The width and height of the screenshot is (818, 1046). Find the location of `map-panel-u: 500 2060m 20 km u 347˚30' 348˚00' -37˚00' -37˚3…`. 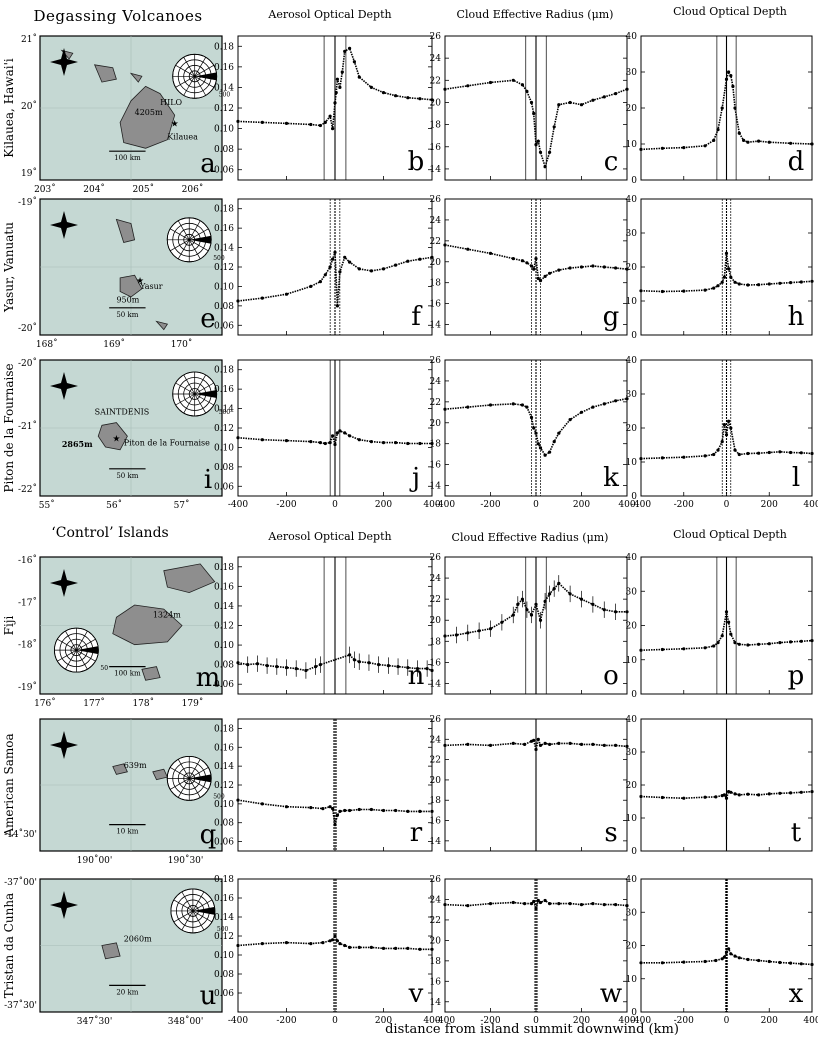

map-panel-u: 500 2060m 20 km u 347˚30' 348˚00' -37˚00' -37˚3… is located at coordinates (115, 951).